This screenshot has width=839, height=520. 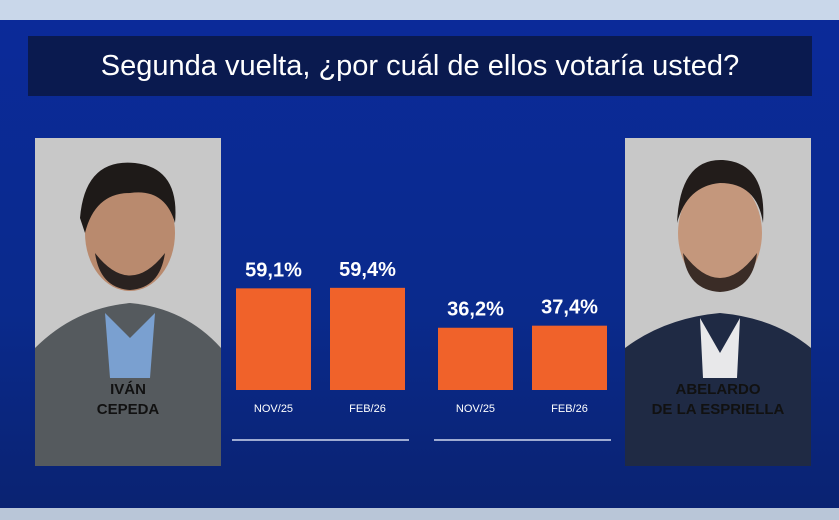 What do you see at coordinates (475, 310) in the screenshot?
I see `data-label: 36,2%` at bounding box center [475, 310].